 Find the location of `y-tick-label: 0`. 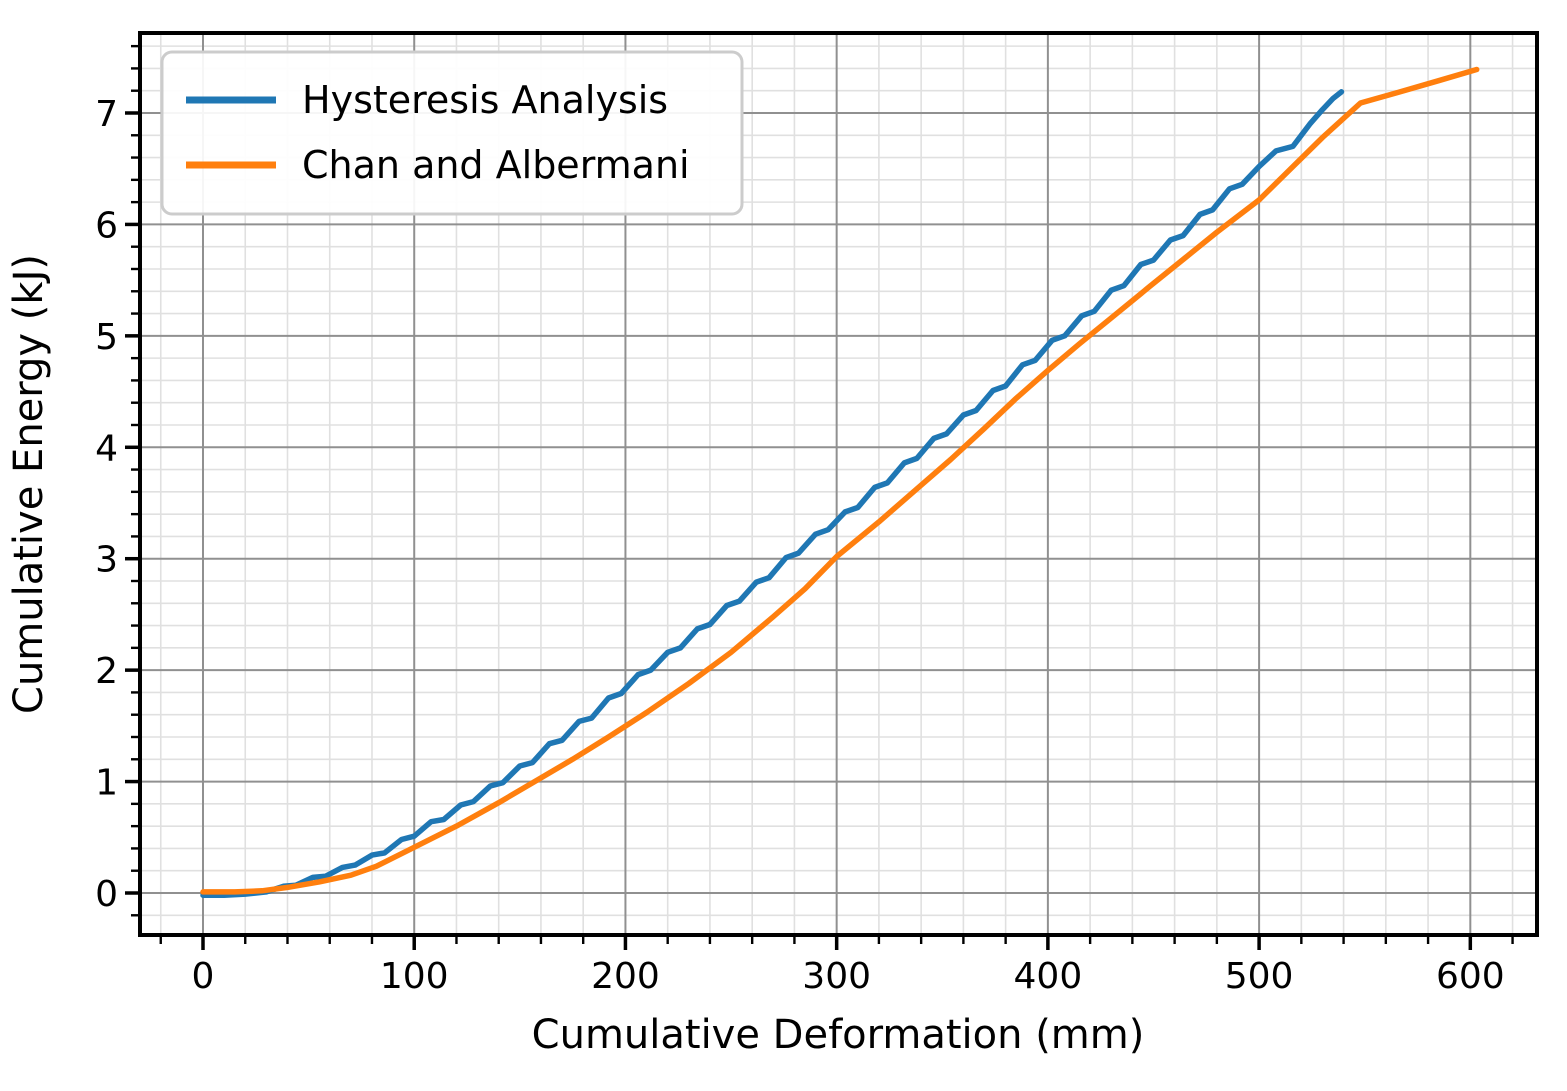

y-tick-label: 0 is located at coordinates (106, 894).